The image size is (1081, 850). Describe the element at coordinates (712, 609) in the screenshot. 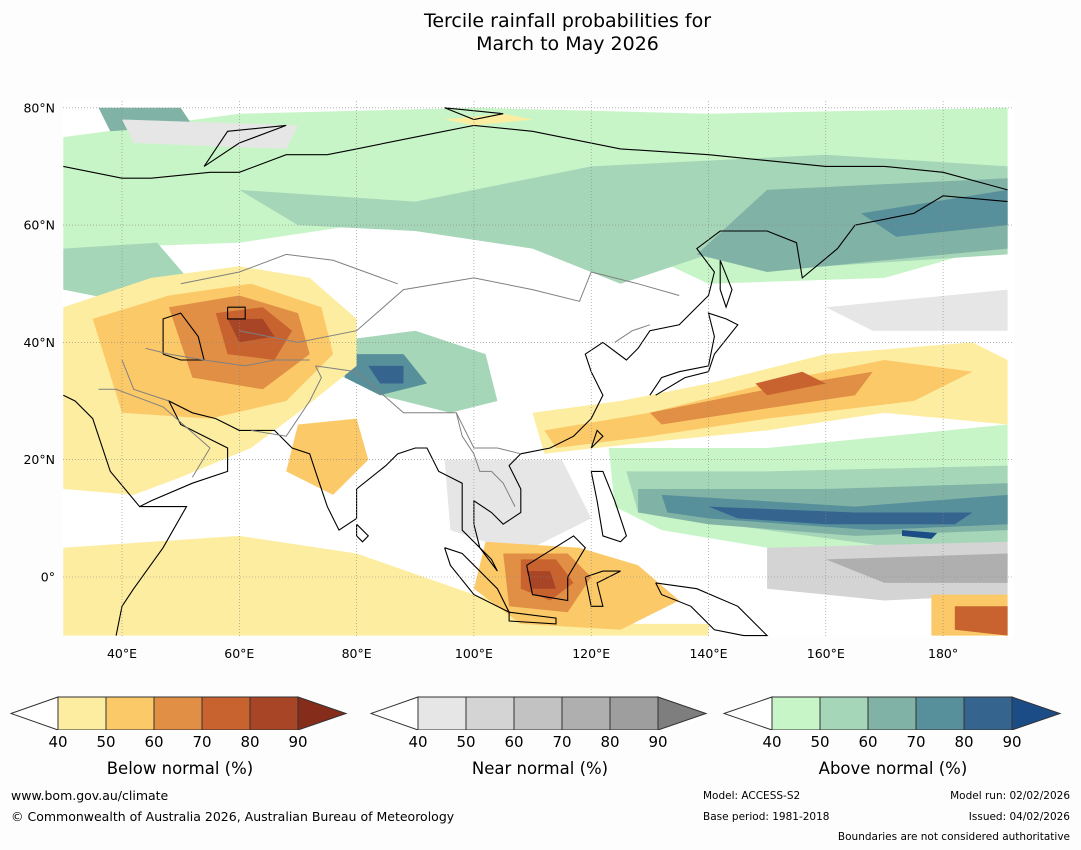

I see `new-guinea-coastline` at that location.